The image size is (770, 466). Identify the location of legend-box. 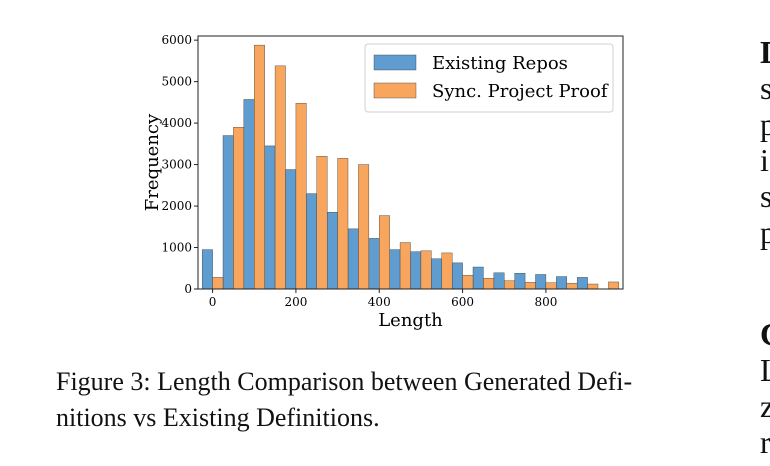
(489, 78).